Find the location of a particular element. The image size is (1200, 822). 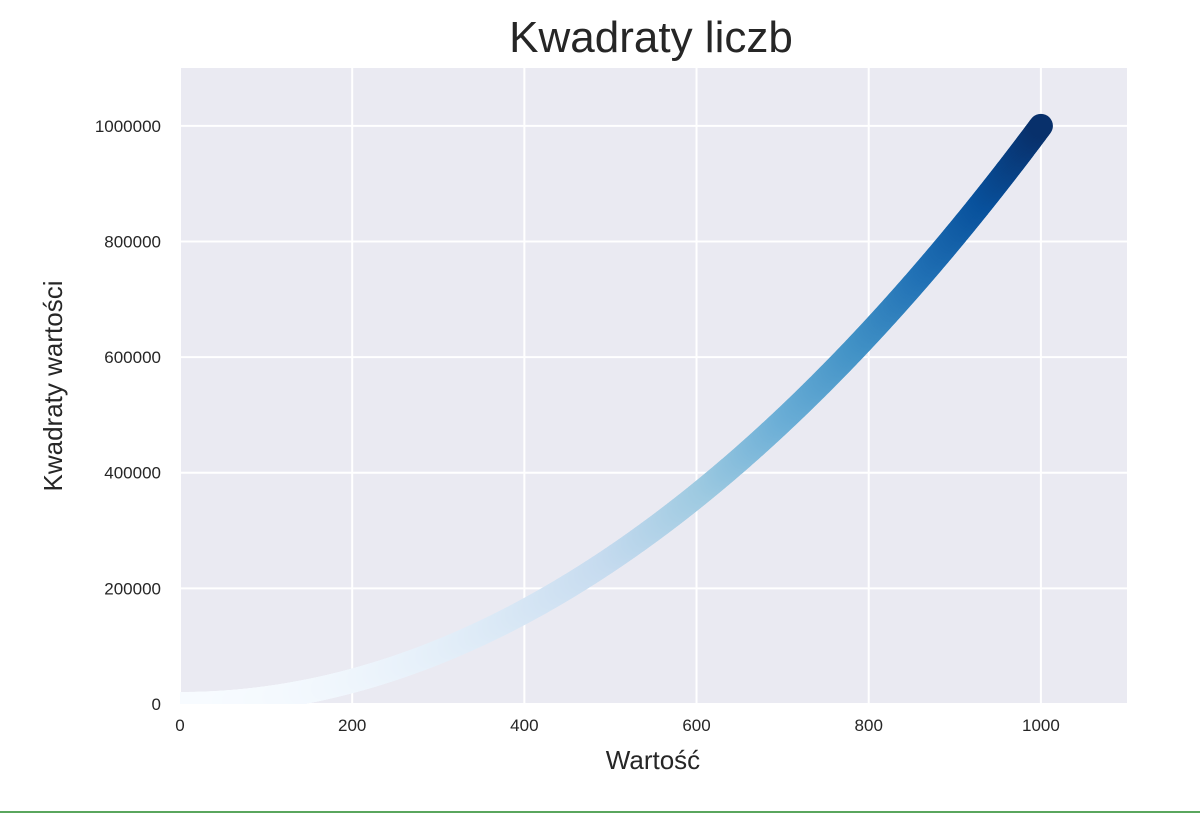

x-tick-labels: 0 200 400 600 800 1000 is located at coordinates (617, 725).